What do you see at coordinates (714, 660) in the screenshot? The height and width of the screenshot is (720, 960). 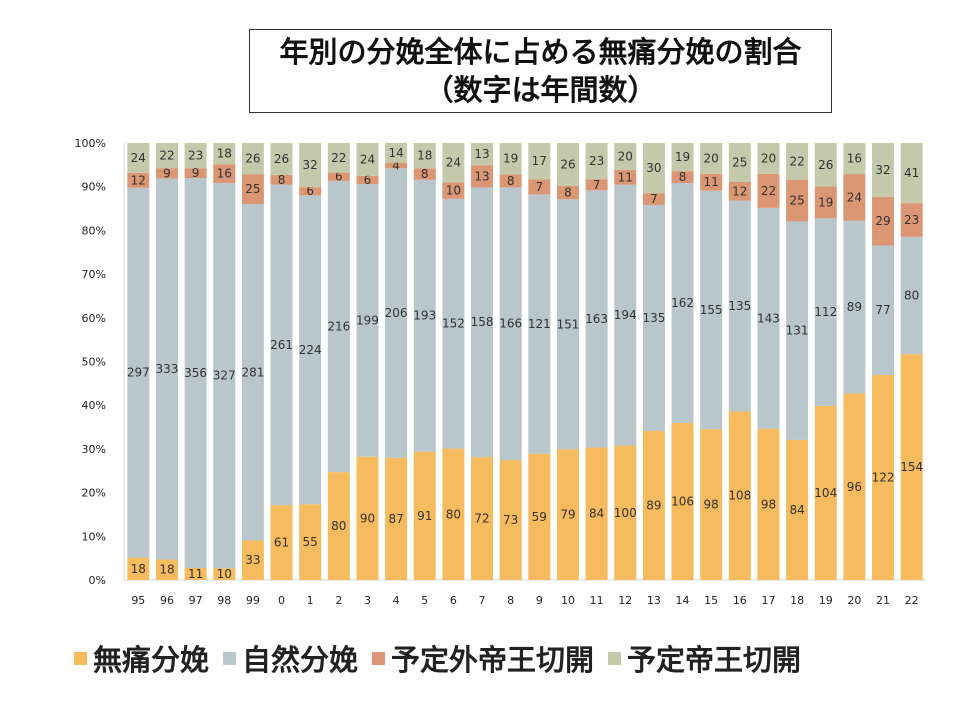 I see `legend-label: 予定帝王切開` at bounding box center [714, 660].